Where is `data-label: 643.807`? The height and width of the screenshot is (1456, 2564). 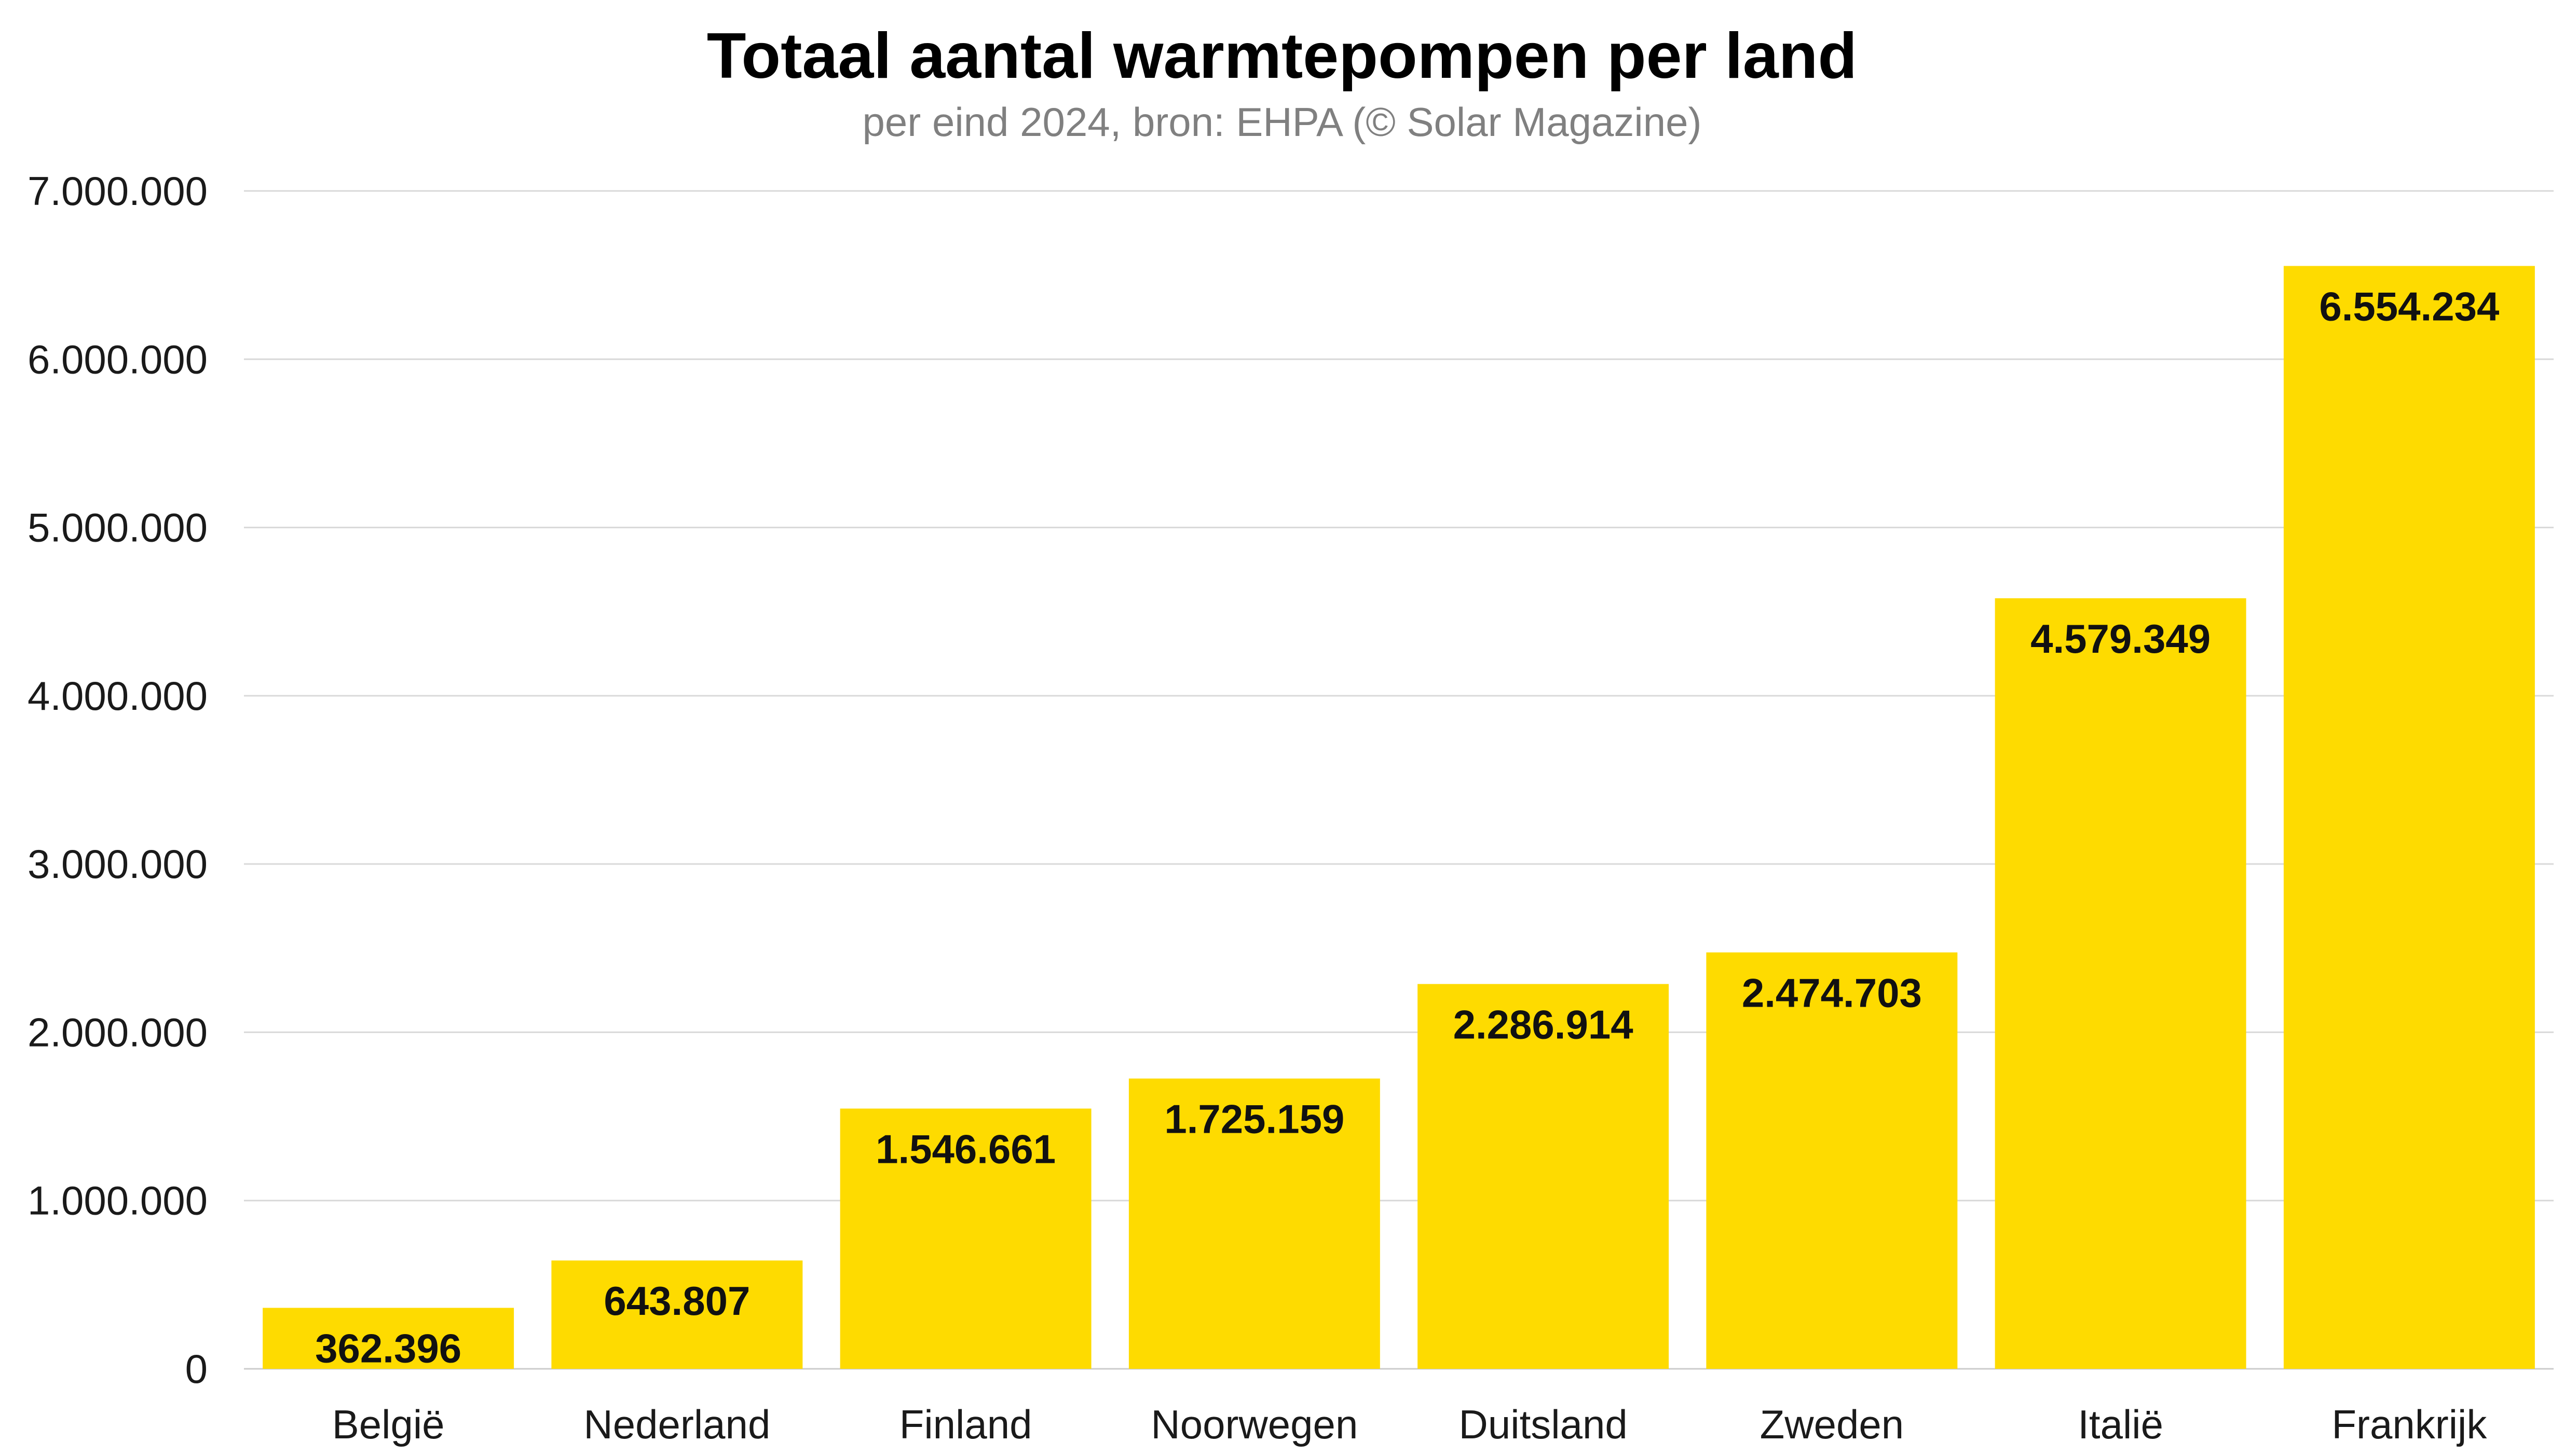 data-label: 643.807 is located at coordinates (677, 1301).